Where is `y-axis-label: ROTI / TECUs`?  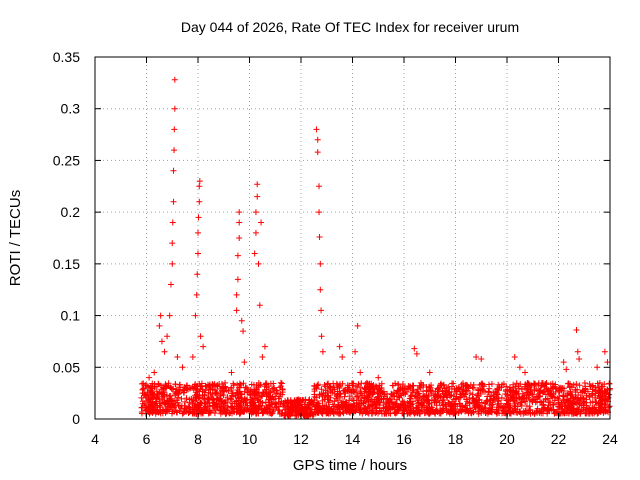
y-axis-label: ROTI / TECUs is located at coordinates (15, 238).